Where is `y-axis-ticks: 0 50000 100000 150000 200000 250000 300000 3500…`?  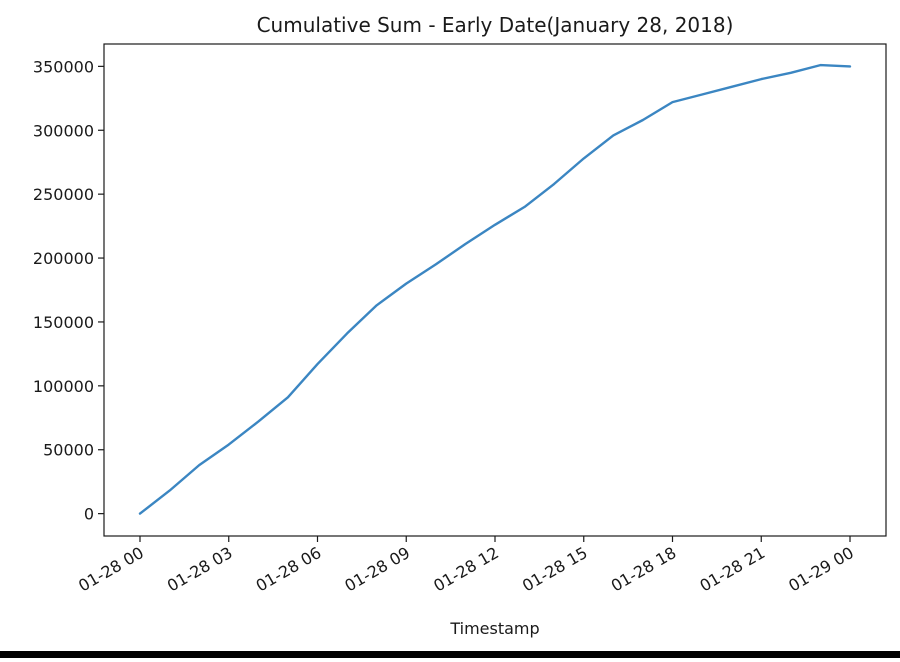
y-axis-ticks: 0 50000 100000 150000 200000 250000 300000 3500… is located at coordinates (68, 290).